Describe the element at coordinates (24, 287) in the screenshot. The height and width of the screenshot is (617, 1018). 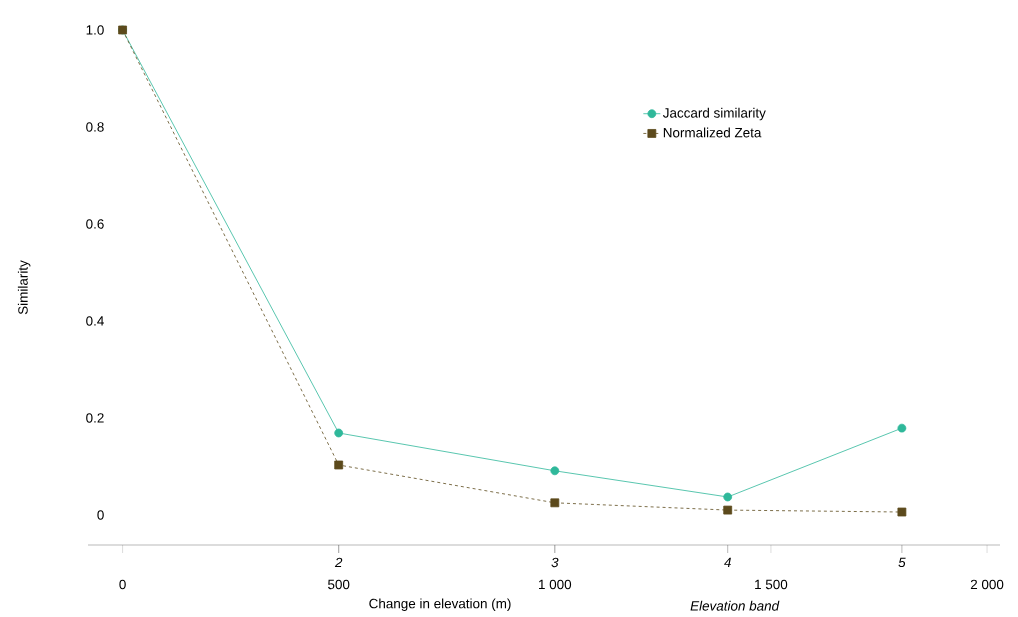
I see `y-axis-title: Similarity` at that location.